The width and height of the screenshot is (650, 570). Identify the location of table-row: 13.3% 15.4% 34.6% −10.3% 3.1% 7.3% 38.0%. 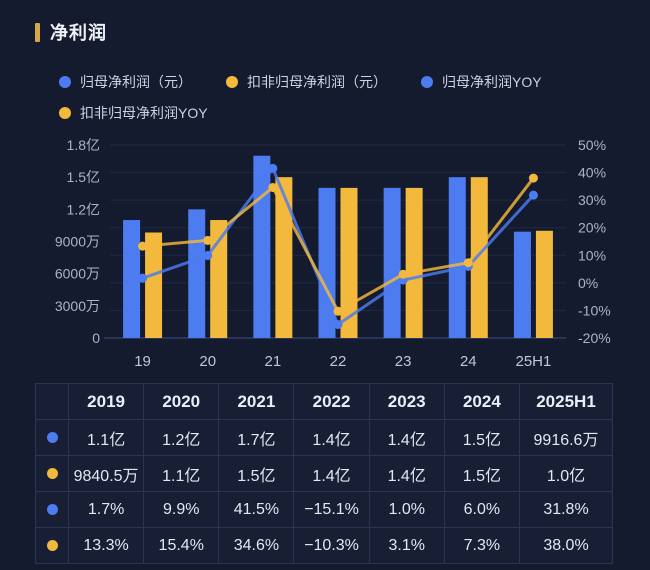
(324, 545).